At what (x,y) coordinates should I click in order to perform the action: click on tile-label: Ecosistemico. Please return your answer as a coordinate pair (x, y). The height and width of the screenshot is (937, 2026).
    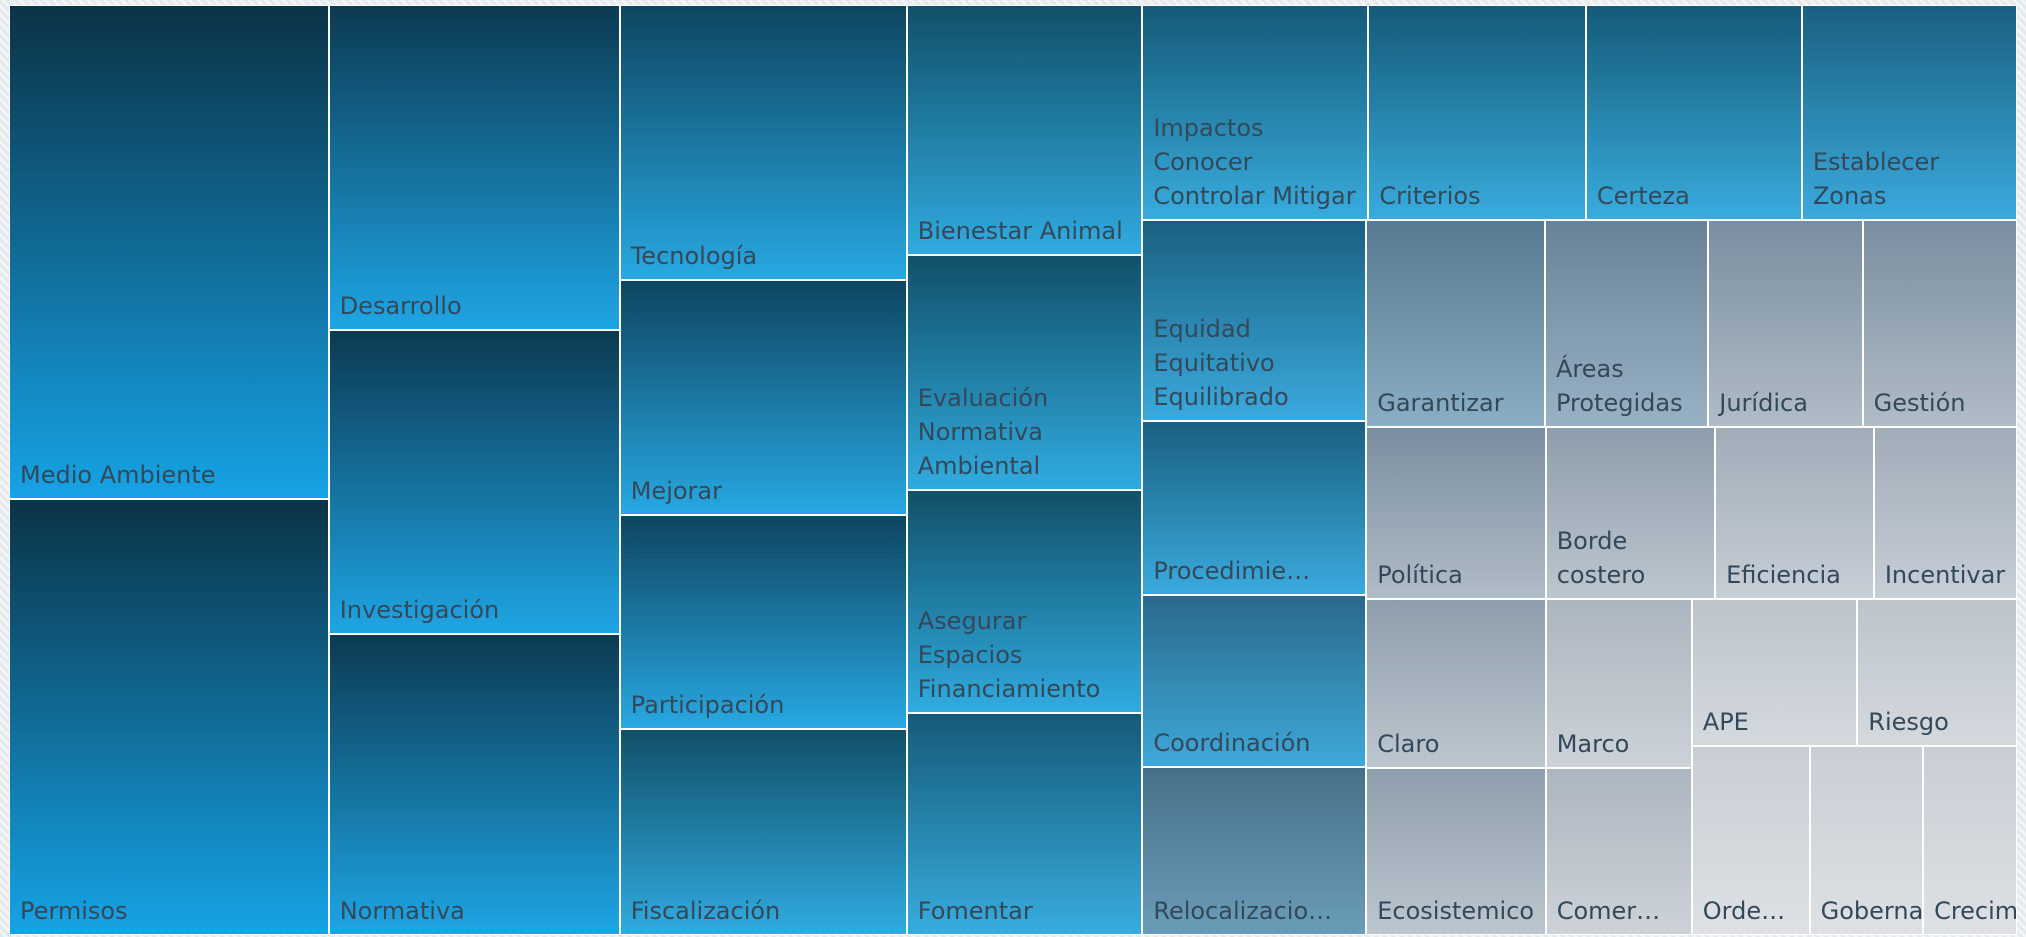
    Looking at the image, I should click on (1456, 910).